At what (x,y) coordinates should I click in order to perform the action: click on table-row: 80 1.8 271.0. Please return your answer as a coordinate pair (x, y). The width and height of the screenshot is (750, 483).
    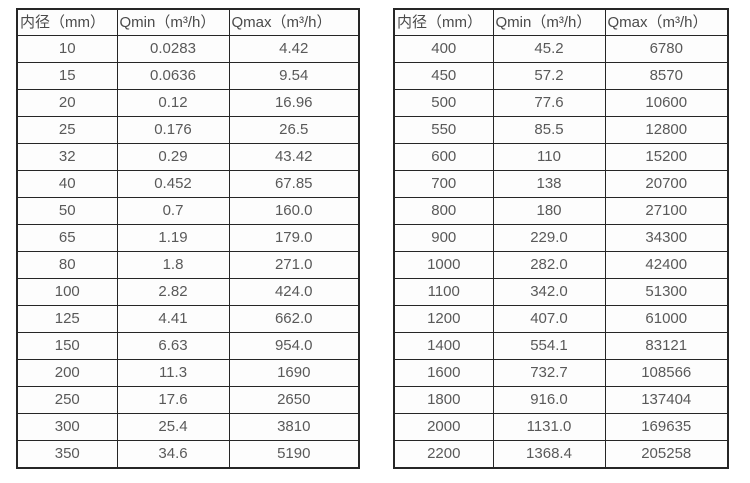
    Looking at the image, I should click on (188, 265).